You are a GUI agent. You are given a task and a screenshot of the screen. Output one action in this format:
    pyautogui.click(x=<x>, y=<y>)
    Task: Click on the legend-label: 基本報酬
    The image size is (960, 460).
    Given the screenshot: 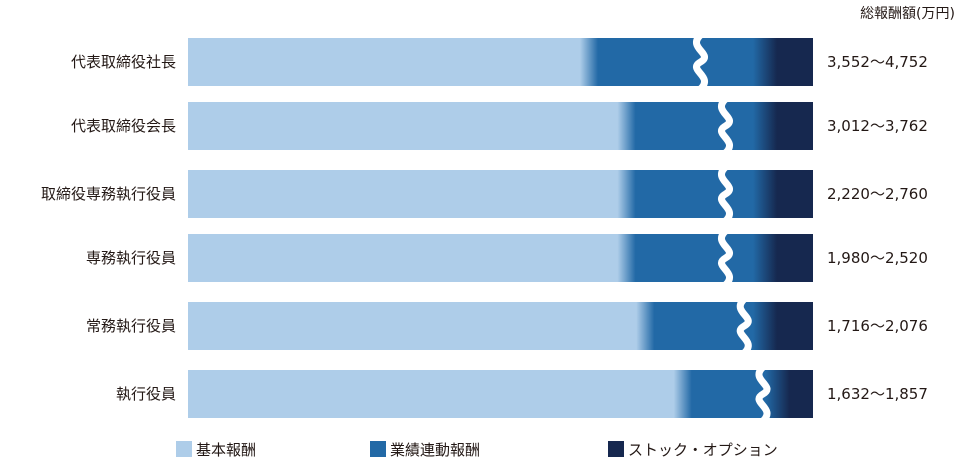 What is the action you would take?
    pyautogui.click(x=226, y=450)
    